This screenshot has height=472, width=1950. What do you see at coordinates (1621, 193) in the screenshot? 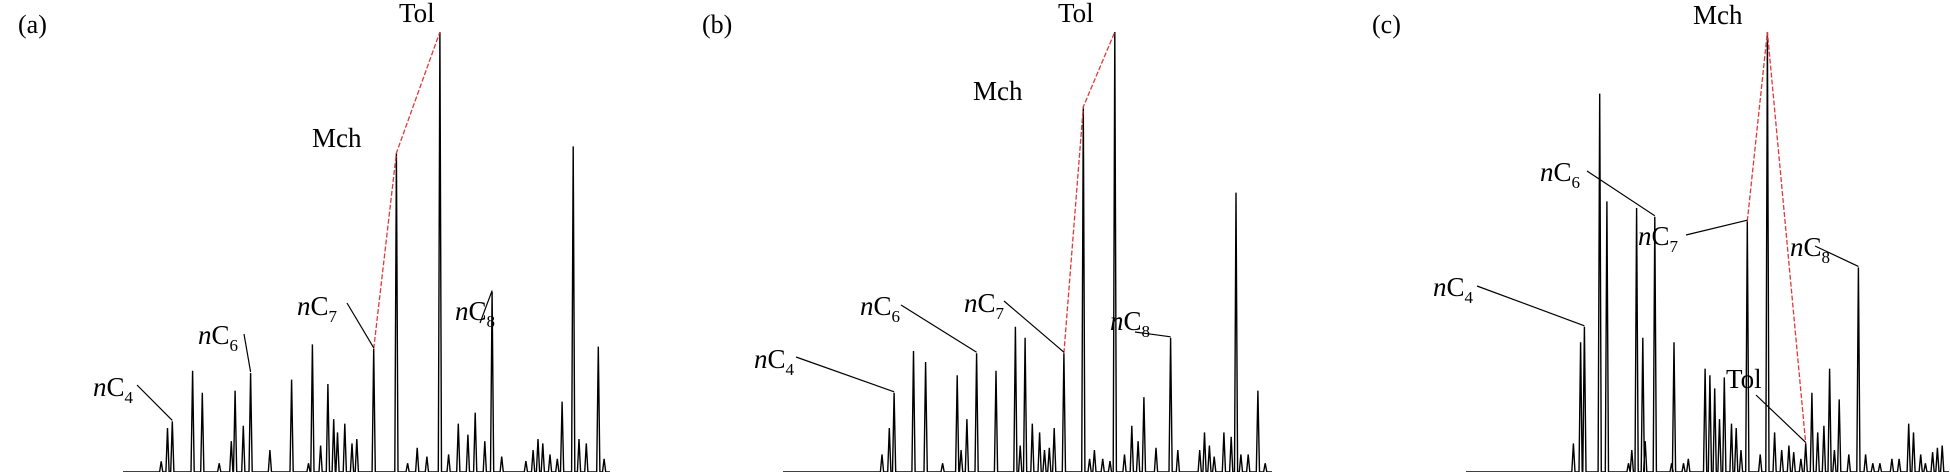
I see `leader-line-nc6-c` at bounding box center [1621, 193].